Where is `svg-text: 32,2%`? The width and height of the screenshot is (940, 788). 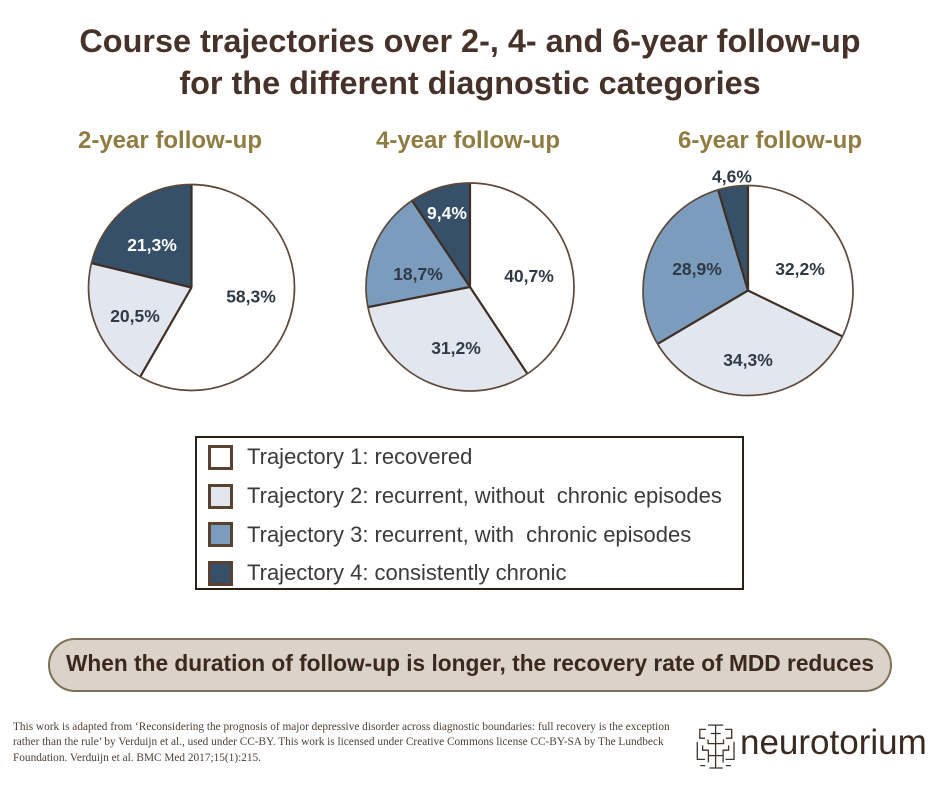 svg-text: 32,2% is located at coordinates (800, 269).